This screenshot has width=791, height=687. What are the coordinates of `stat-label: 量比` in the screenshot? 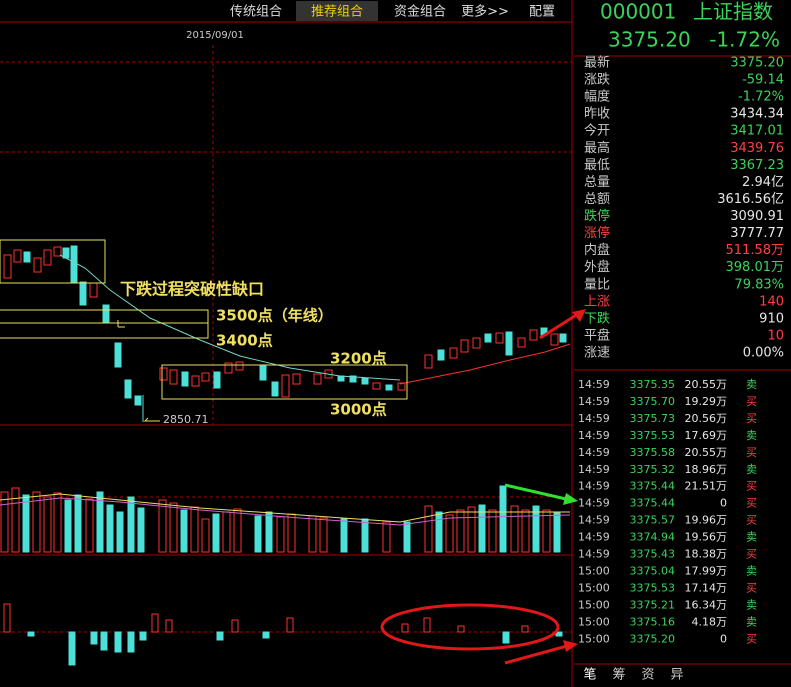 It's located at (597, 284).